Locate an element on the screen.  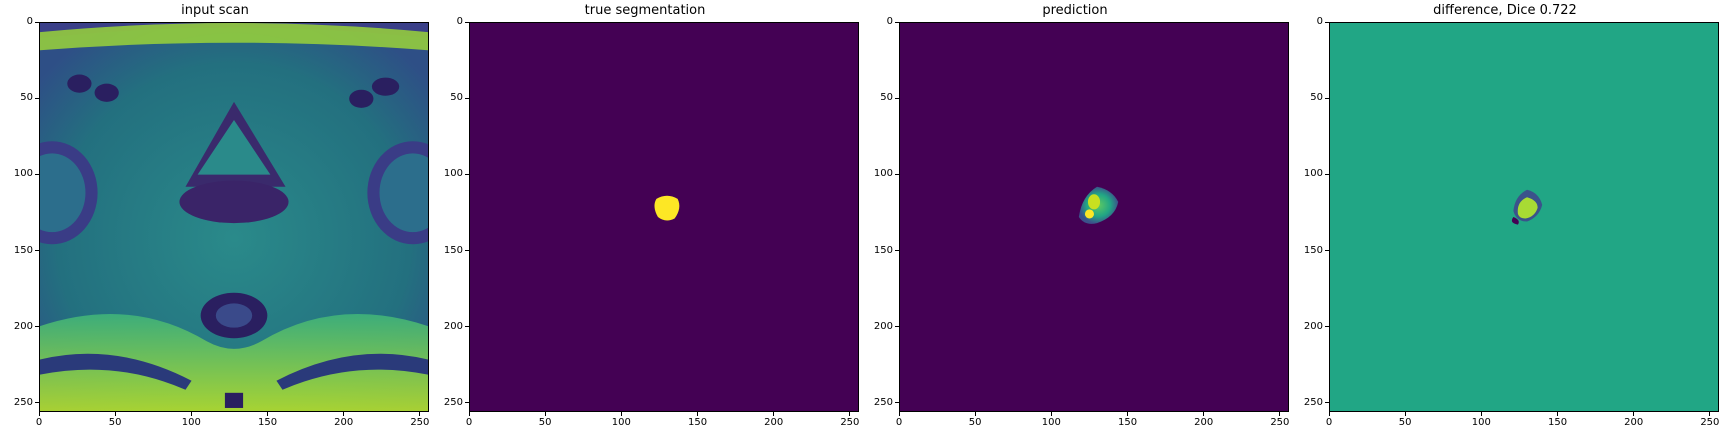
x-tick-label: 250 is located at coordinates (1710, 423).